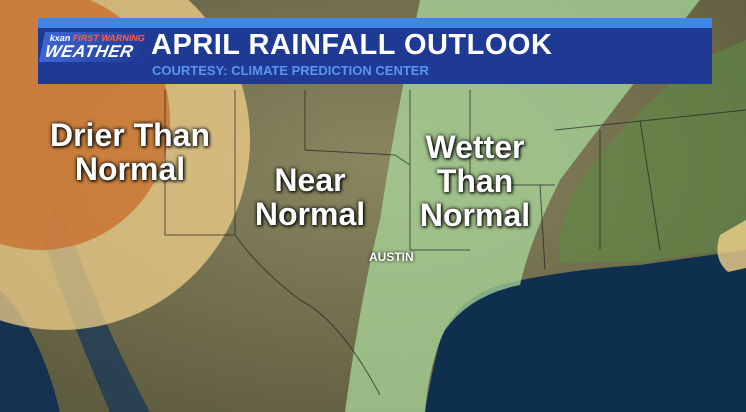  I want to click on banner-top-strip, so click(375, 23).